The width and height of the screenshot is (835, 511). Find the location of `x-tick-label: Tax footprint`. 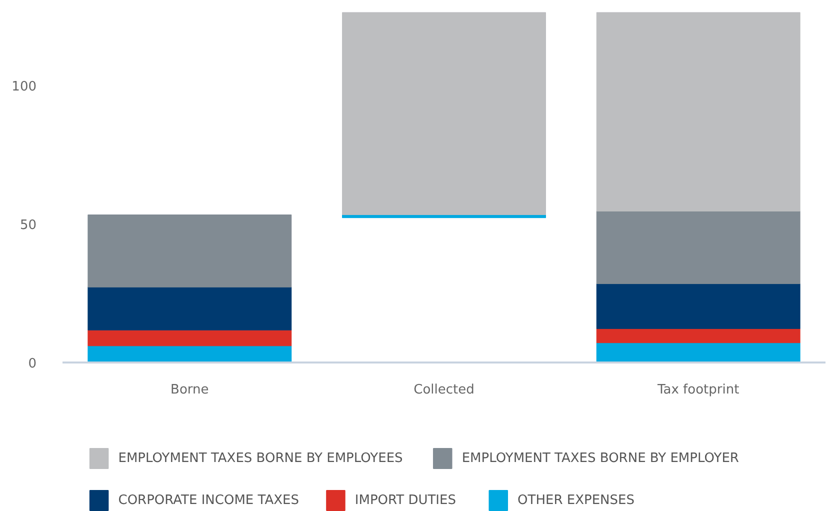

x-tick-label: Tax footprint is located at coordinates (698, 390).